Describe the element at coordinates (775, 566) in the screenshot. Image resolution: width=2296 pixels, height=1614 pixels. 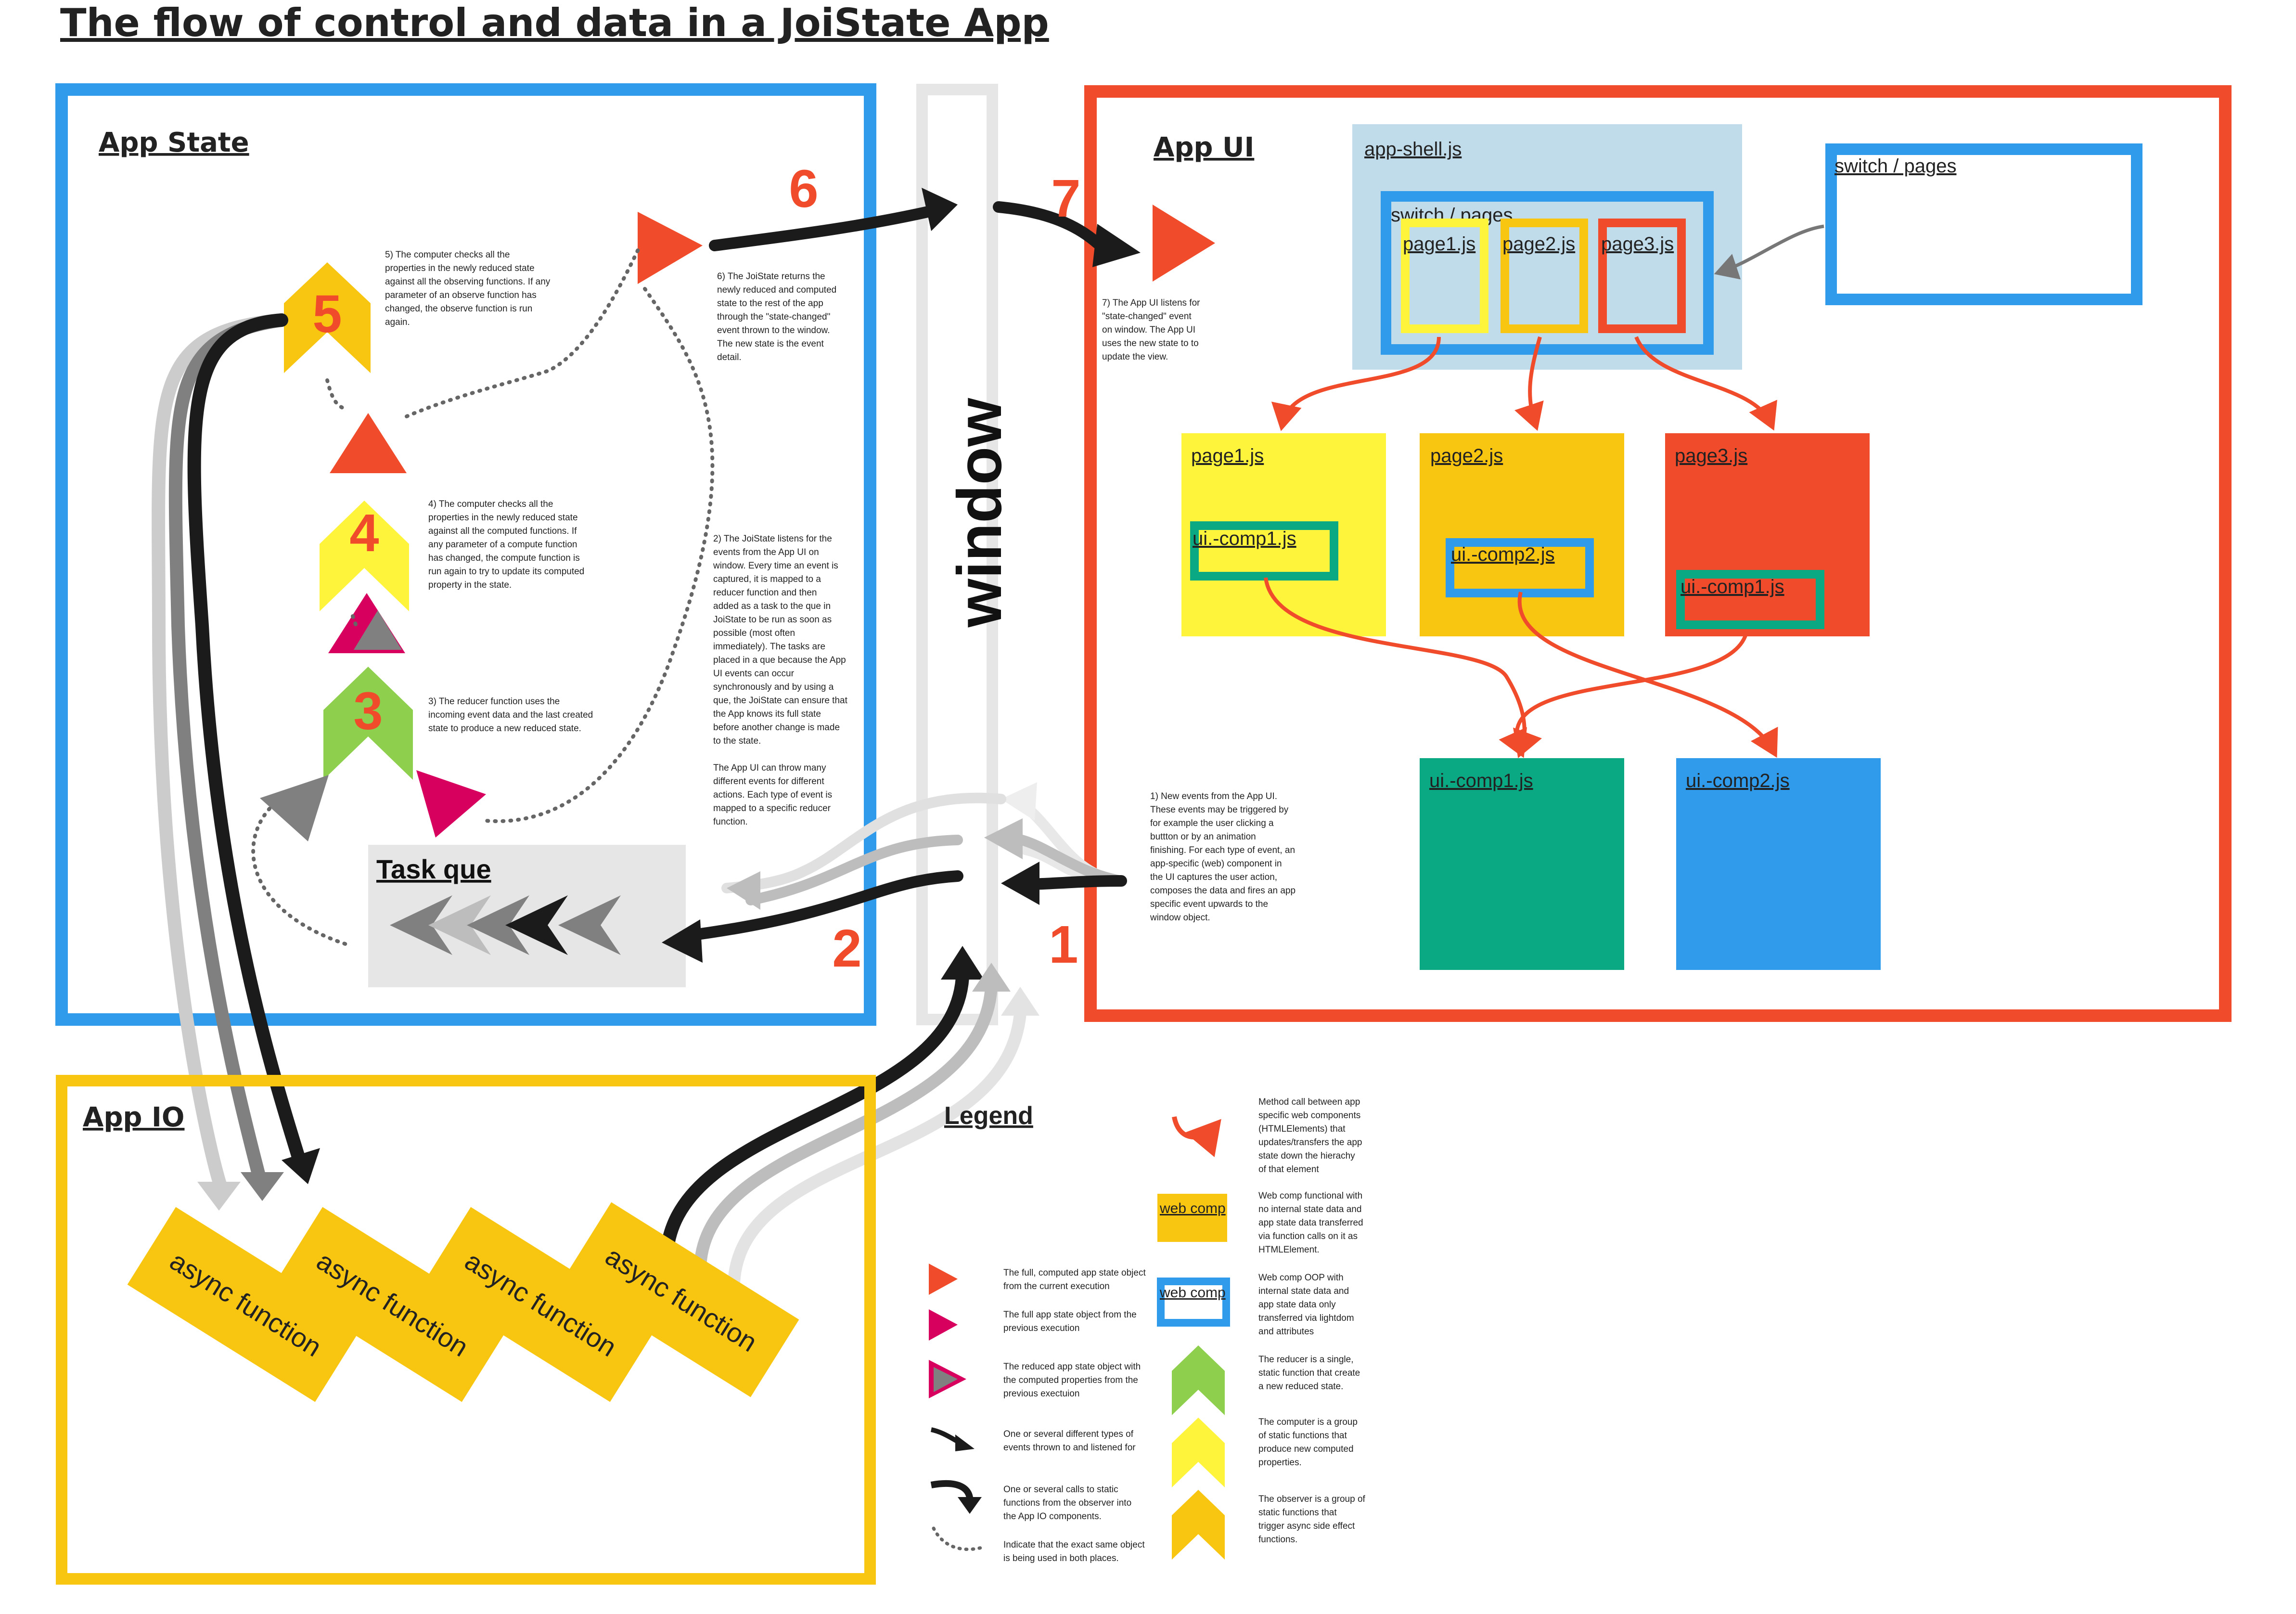
I see `note-2-line: window. Every time an event is` at that location.